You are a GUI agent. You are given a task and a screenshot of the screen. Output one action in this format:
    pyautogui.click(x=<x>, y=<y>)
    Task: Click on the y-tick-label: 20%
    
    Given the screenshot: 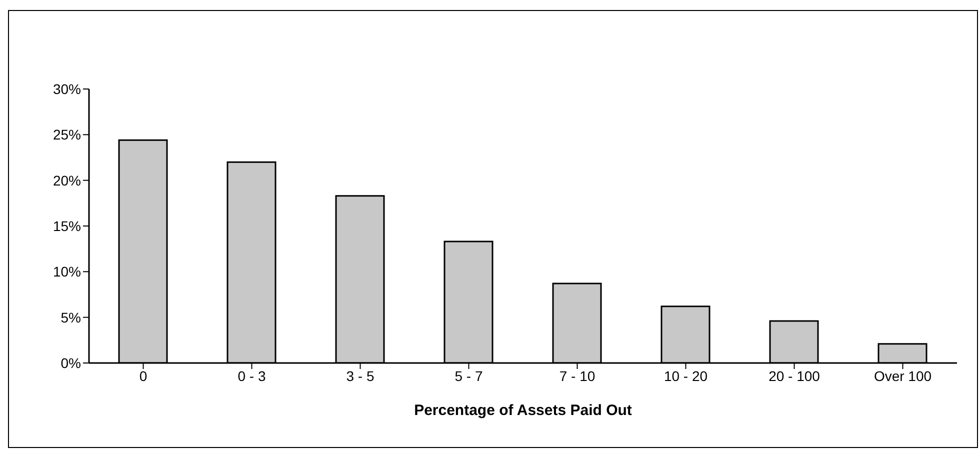 What is the action you would take?
    pyautogui.click(x=66, y=180)
    